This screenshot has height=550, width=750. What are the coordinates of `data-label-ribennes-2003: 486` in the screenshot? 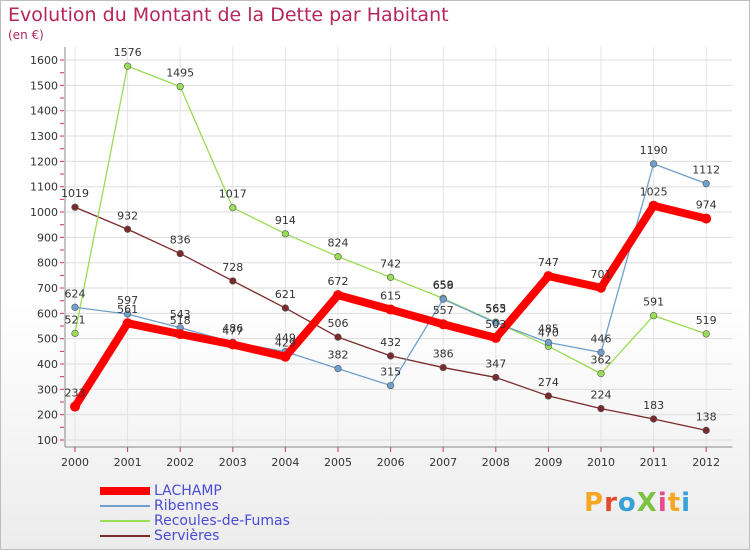 It's located at (232, 328).